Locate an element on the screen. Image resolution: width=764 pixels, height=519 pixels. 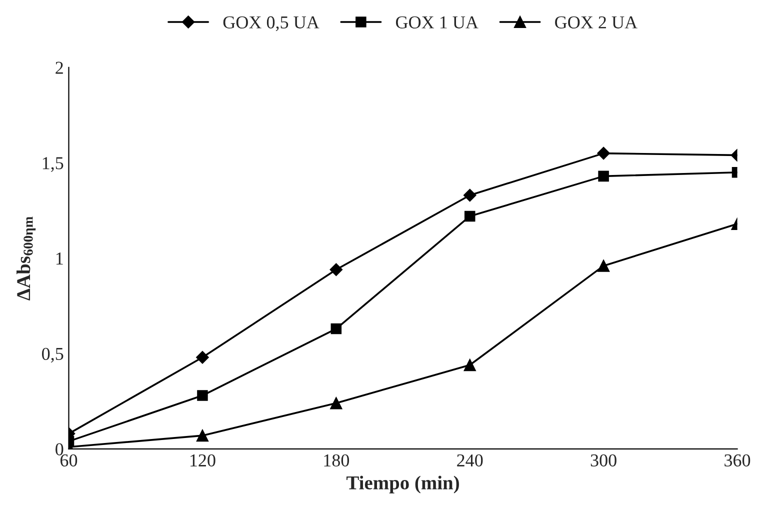
y-tick-label: 1,5 is located at coordinates (53, 164).